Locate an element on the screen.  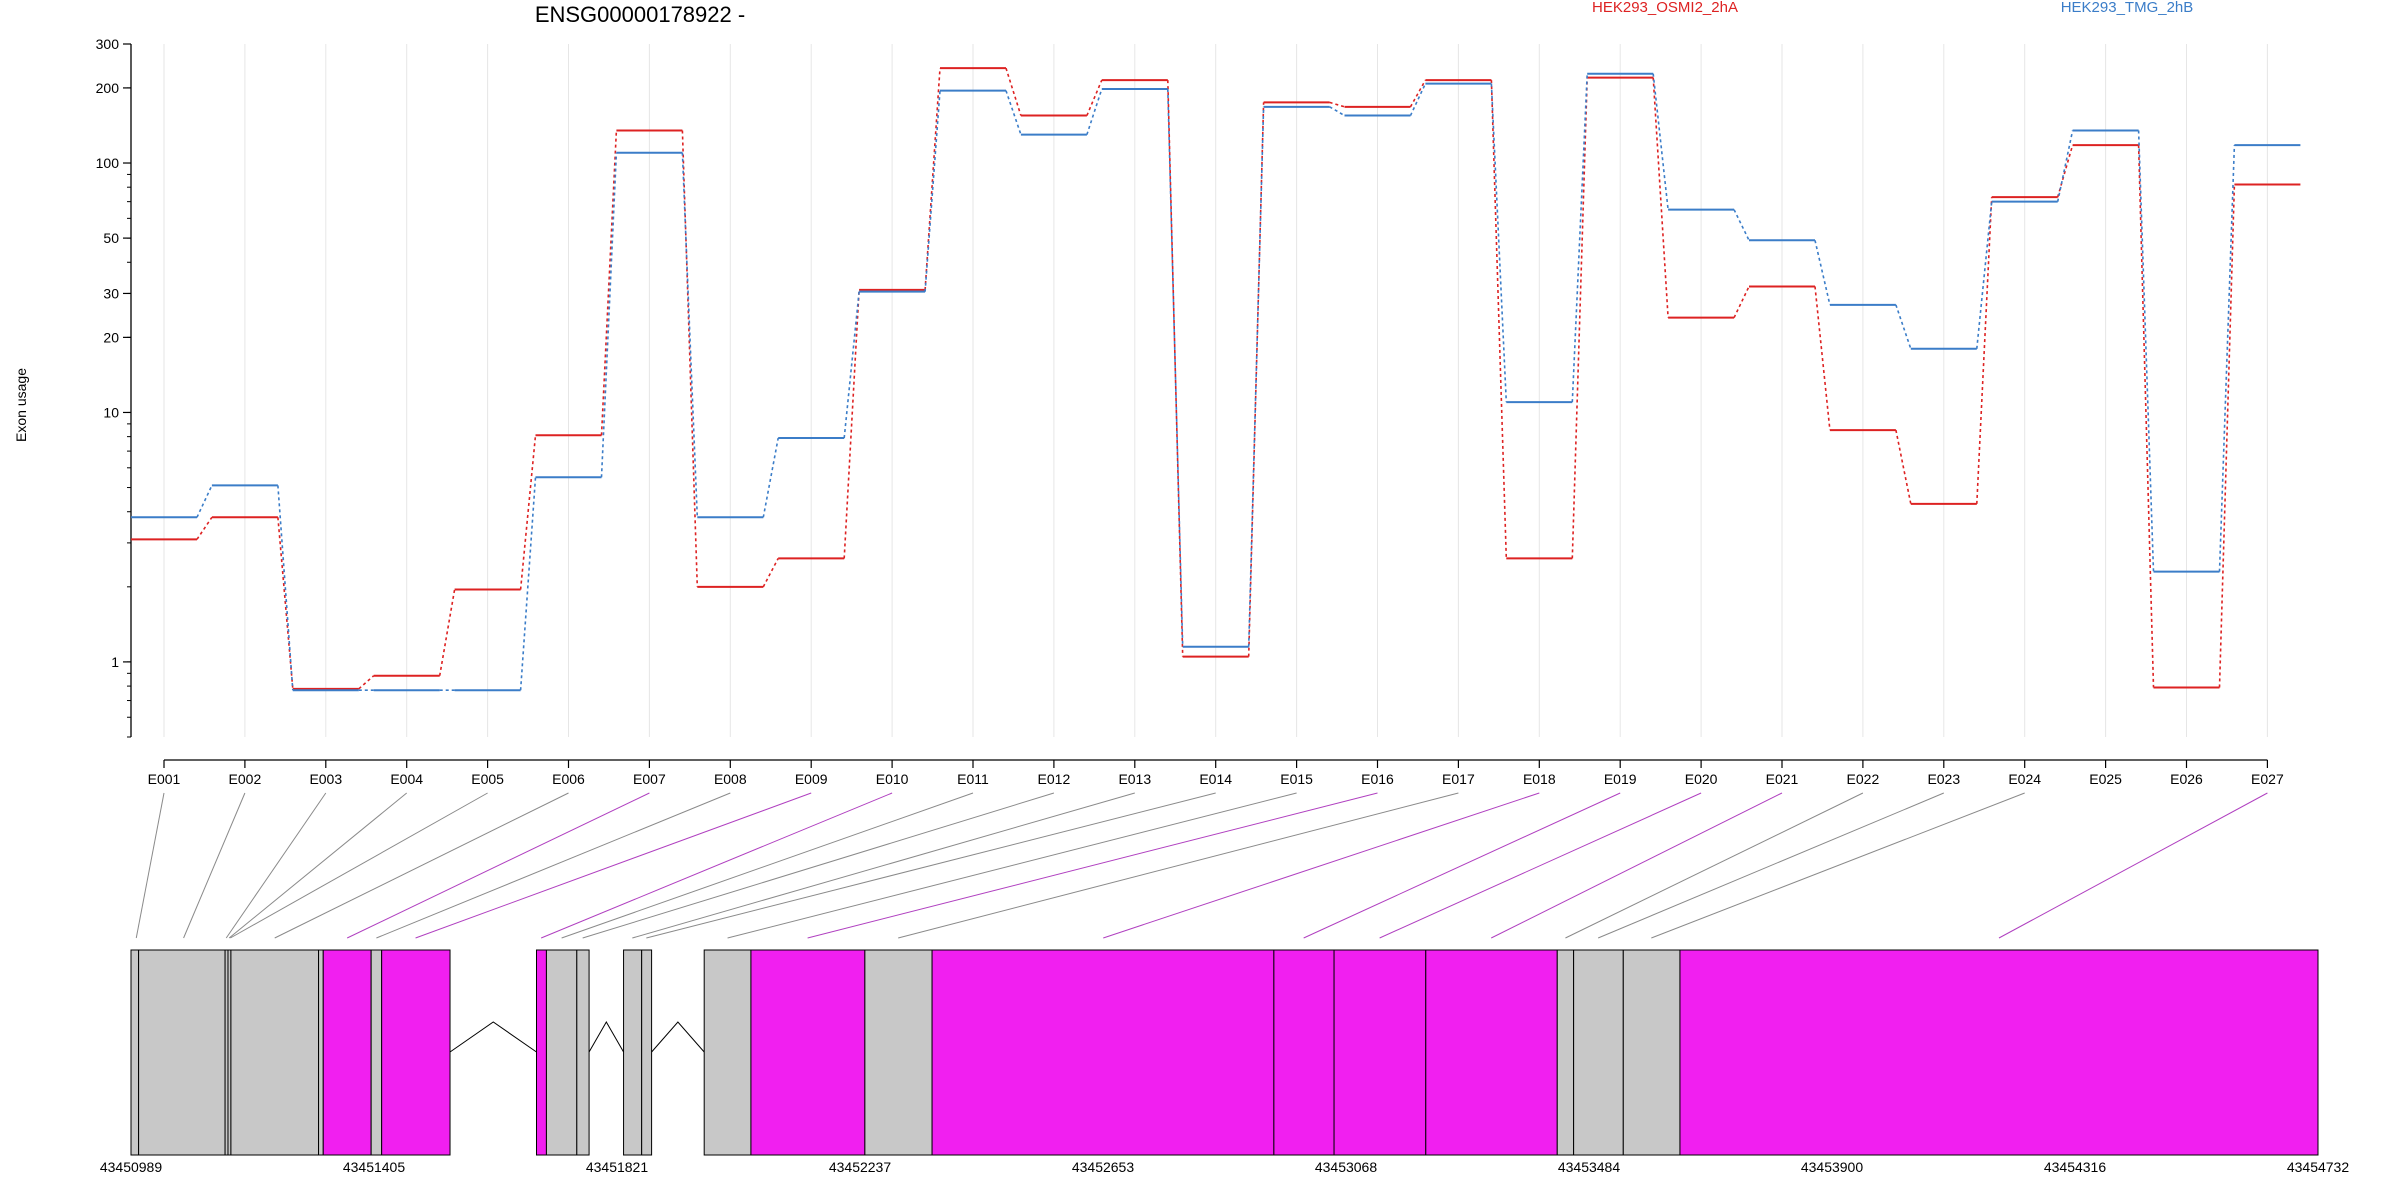
x-tick-label-e023: E023 is located at coordinates (1943, 779).